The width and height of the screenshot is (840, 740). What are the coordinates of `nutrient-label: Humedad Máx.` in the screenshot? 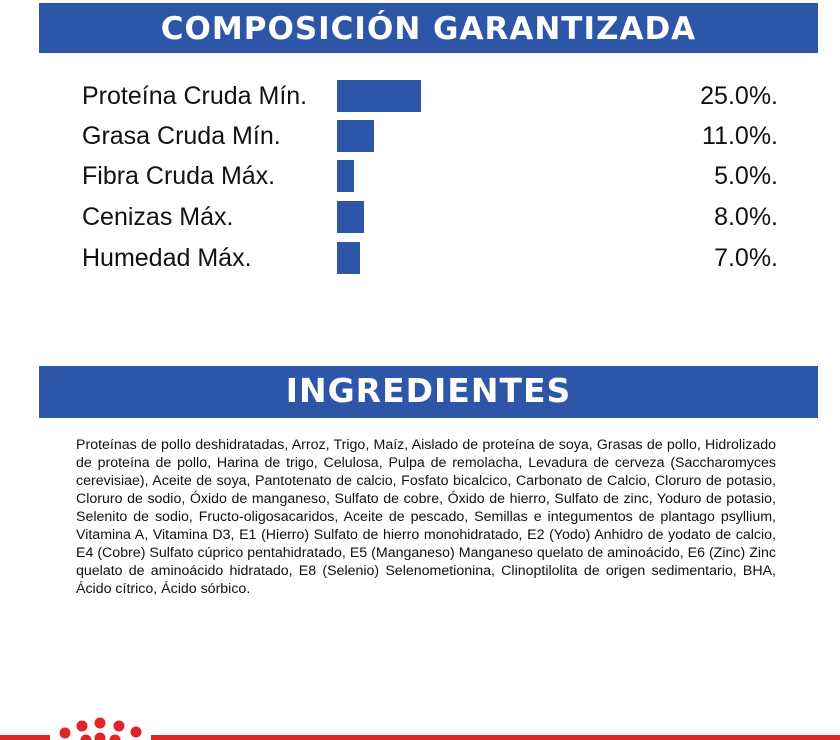 It's located at (167, 258).